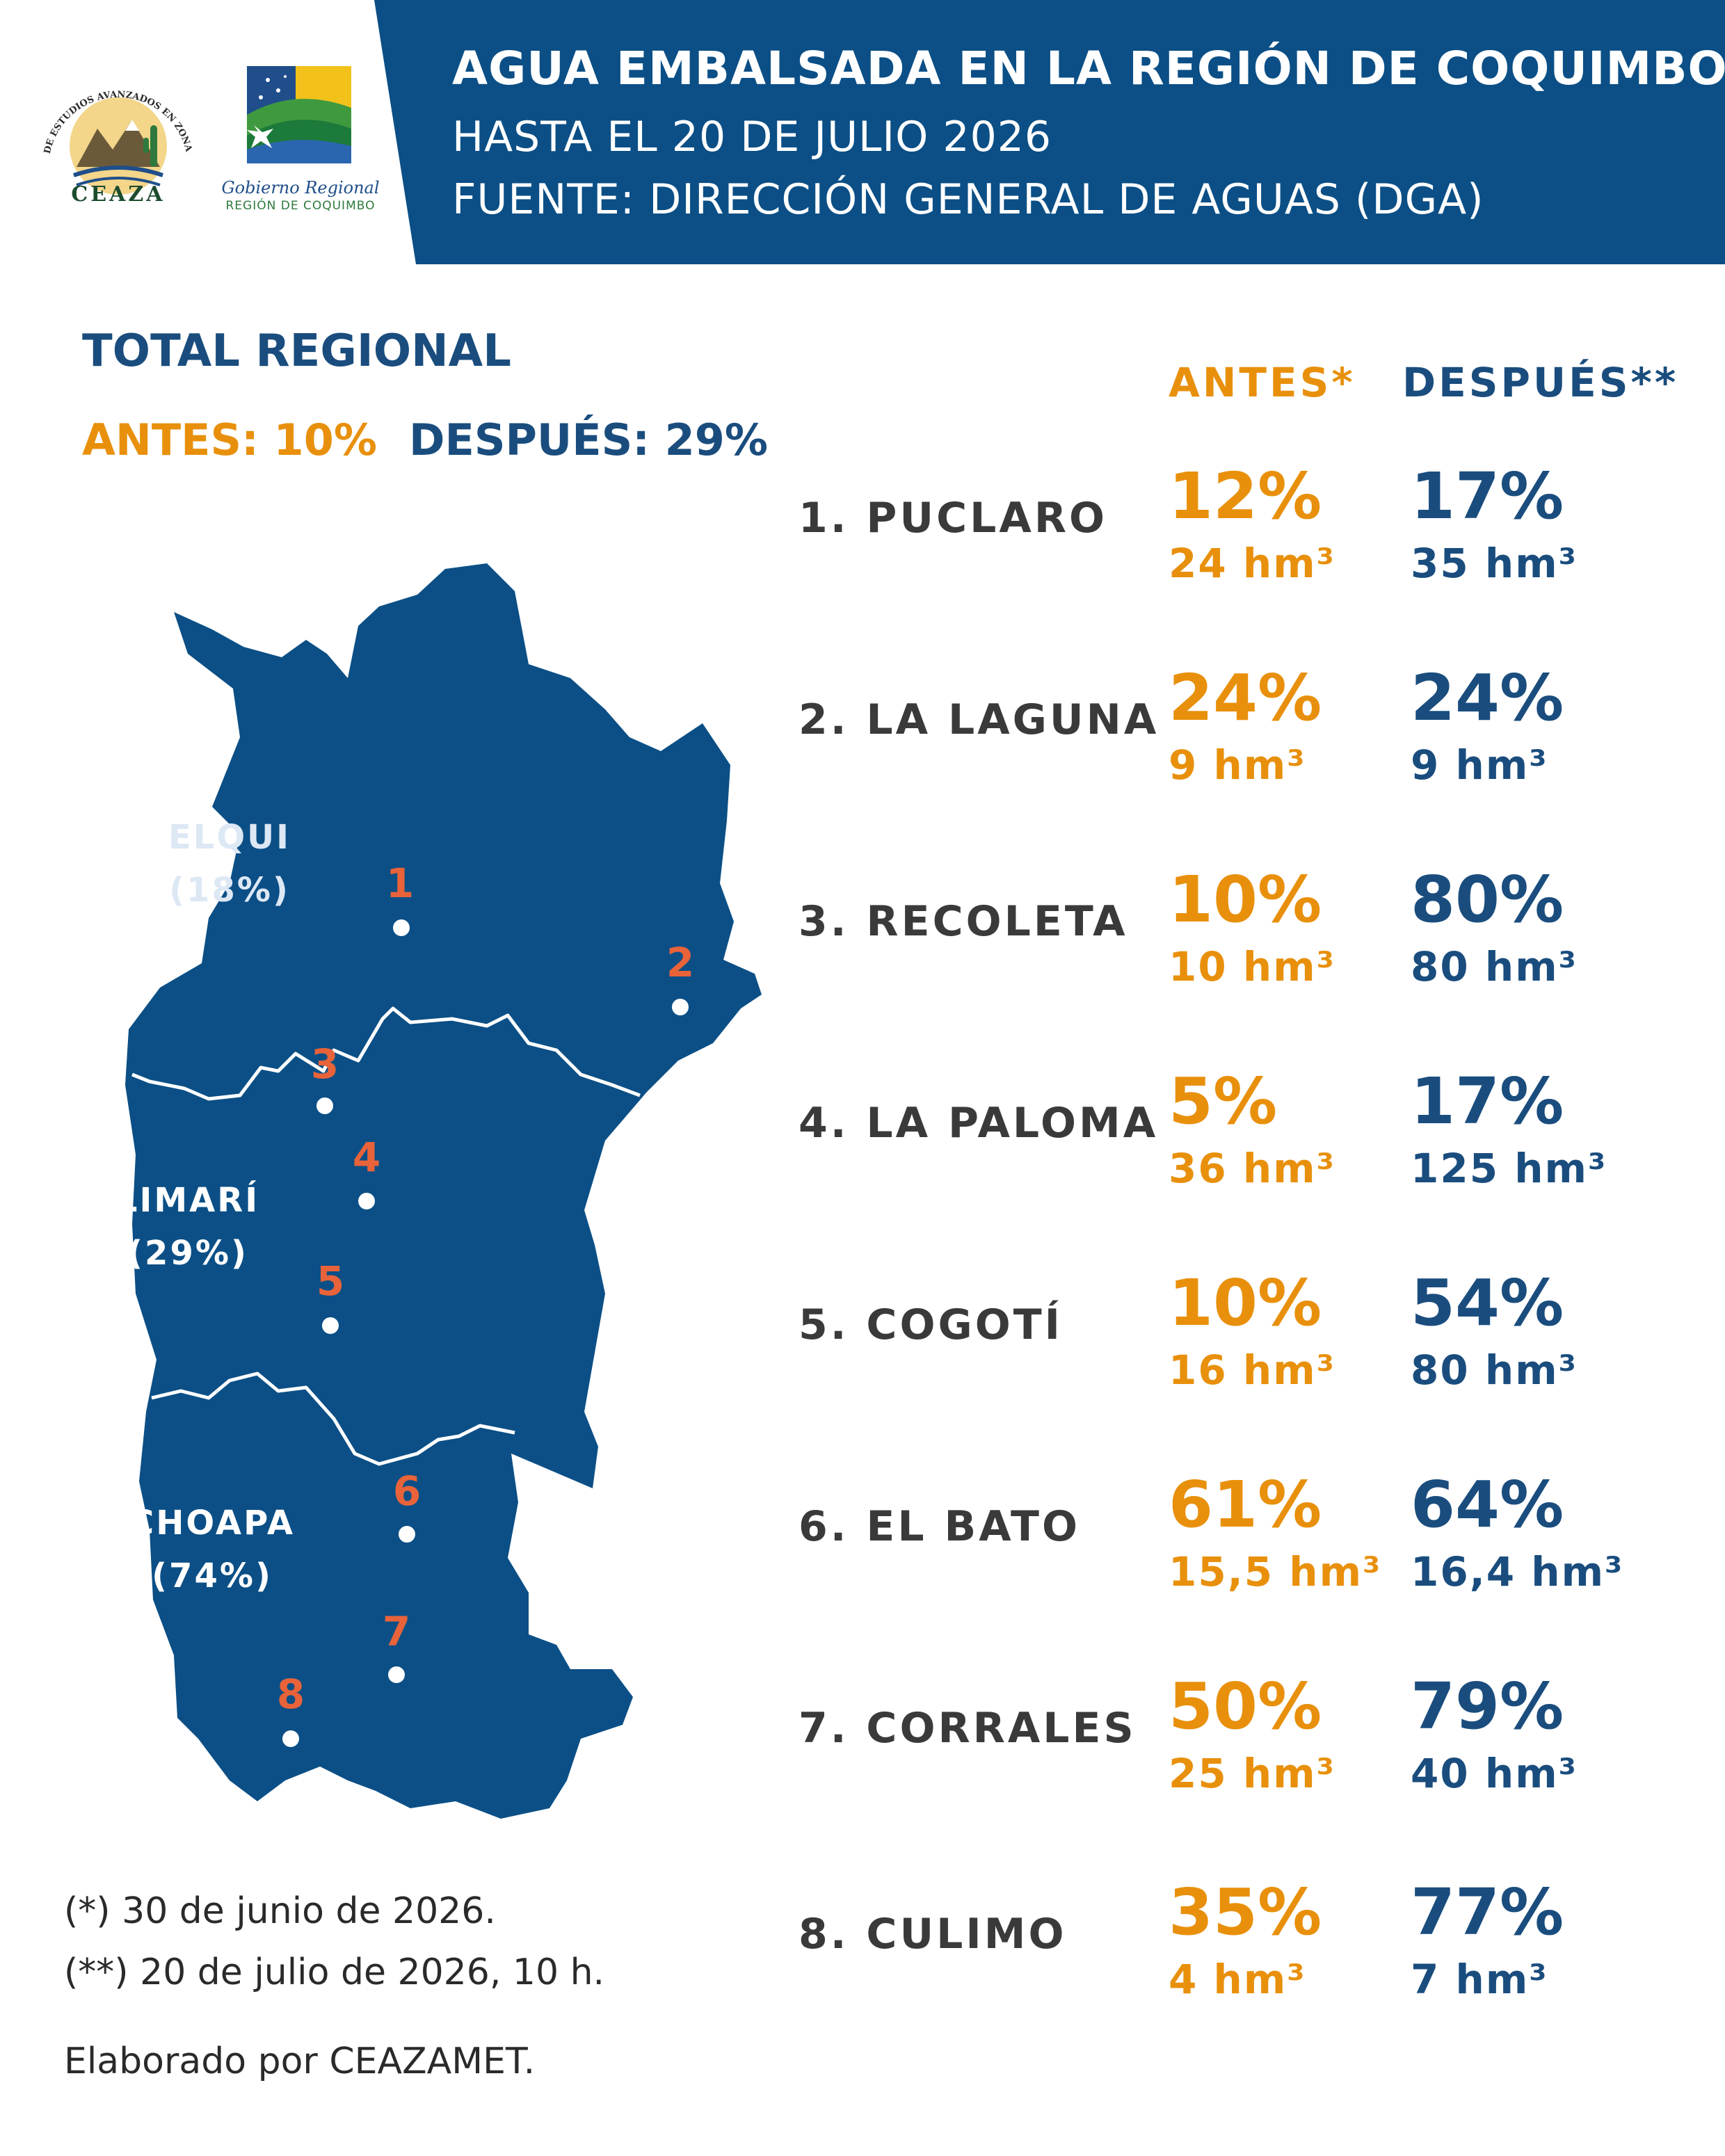 This screenshot has height=2156, width=1725. What do you see at coordinates (300, 188) in the screenshot?
I see `gobierno-regional-name: Gobierno Regional` at bounding box center [300, 188].